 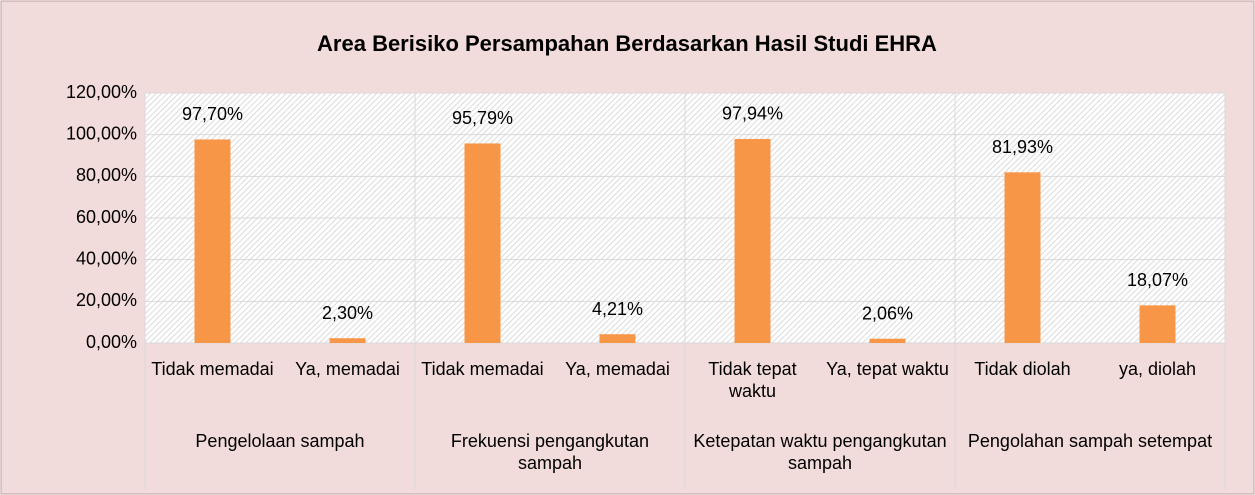 What do you see at coordinates (550, 452) in the screenshot?
I see `group-label: Frekuensi pengangkutan sampah` at bounding box center [550, 452].